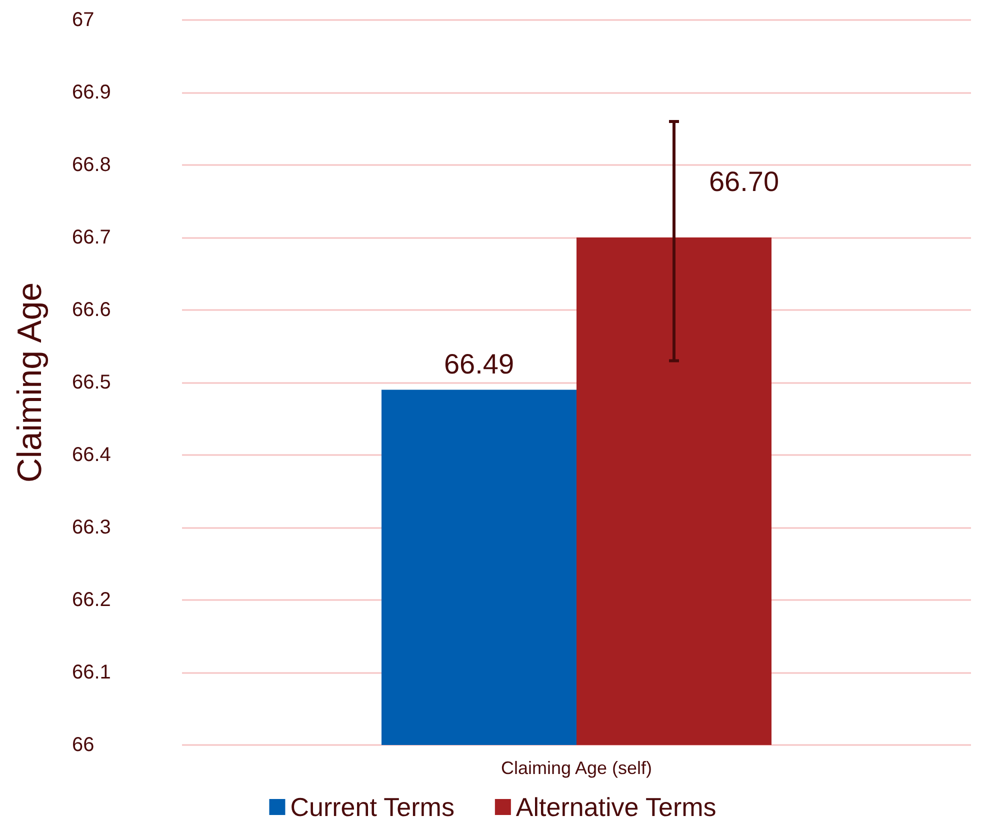 This screenshot has width=986, height=825. I want to click on y-tick-label: 66, so click(83, 745).